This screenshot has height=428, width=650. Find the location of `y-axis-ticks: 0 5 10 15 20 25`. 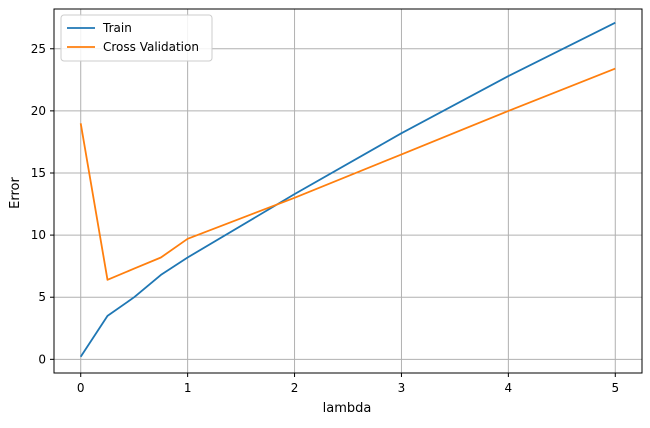

y-axis-ticks: 0 5 10 15 20 25 is located at coordinates (42, 204).